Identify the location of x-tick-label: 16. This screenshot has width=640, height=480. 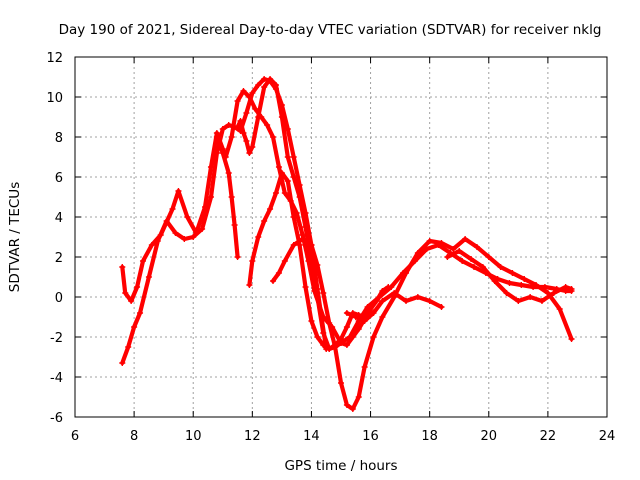
(370, 436).